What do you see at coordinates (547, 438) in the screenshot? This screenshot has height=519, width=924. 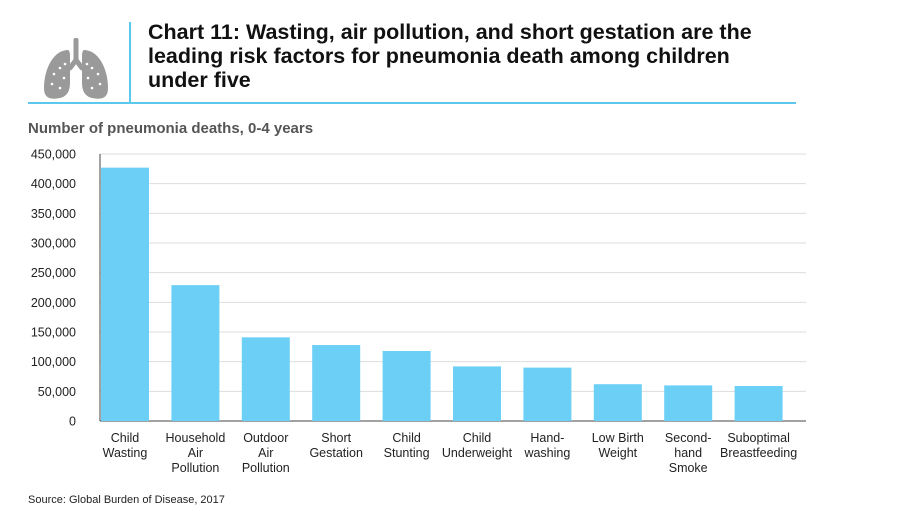 I see `x-tick-label: Hand-` at bounding box center [547, 438].